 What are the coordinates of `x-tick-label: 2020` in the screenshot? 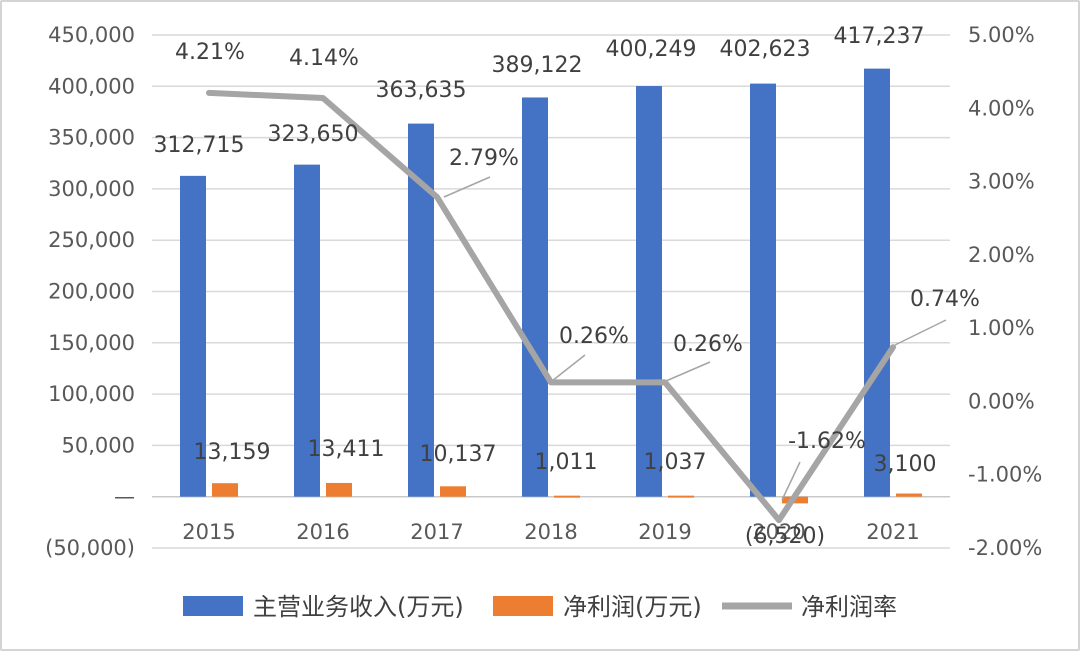 It's located at (778, 532).